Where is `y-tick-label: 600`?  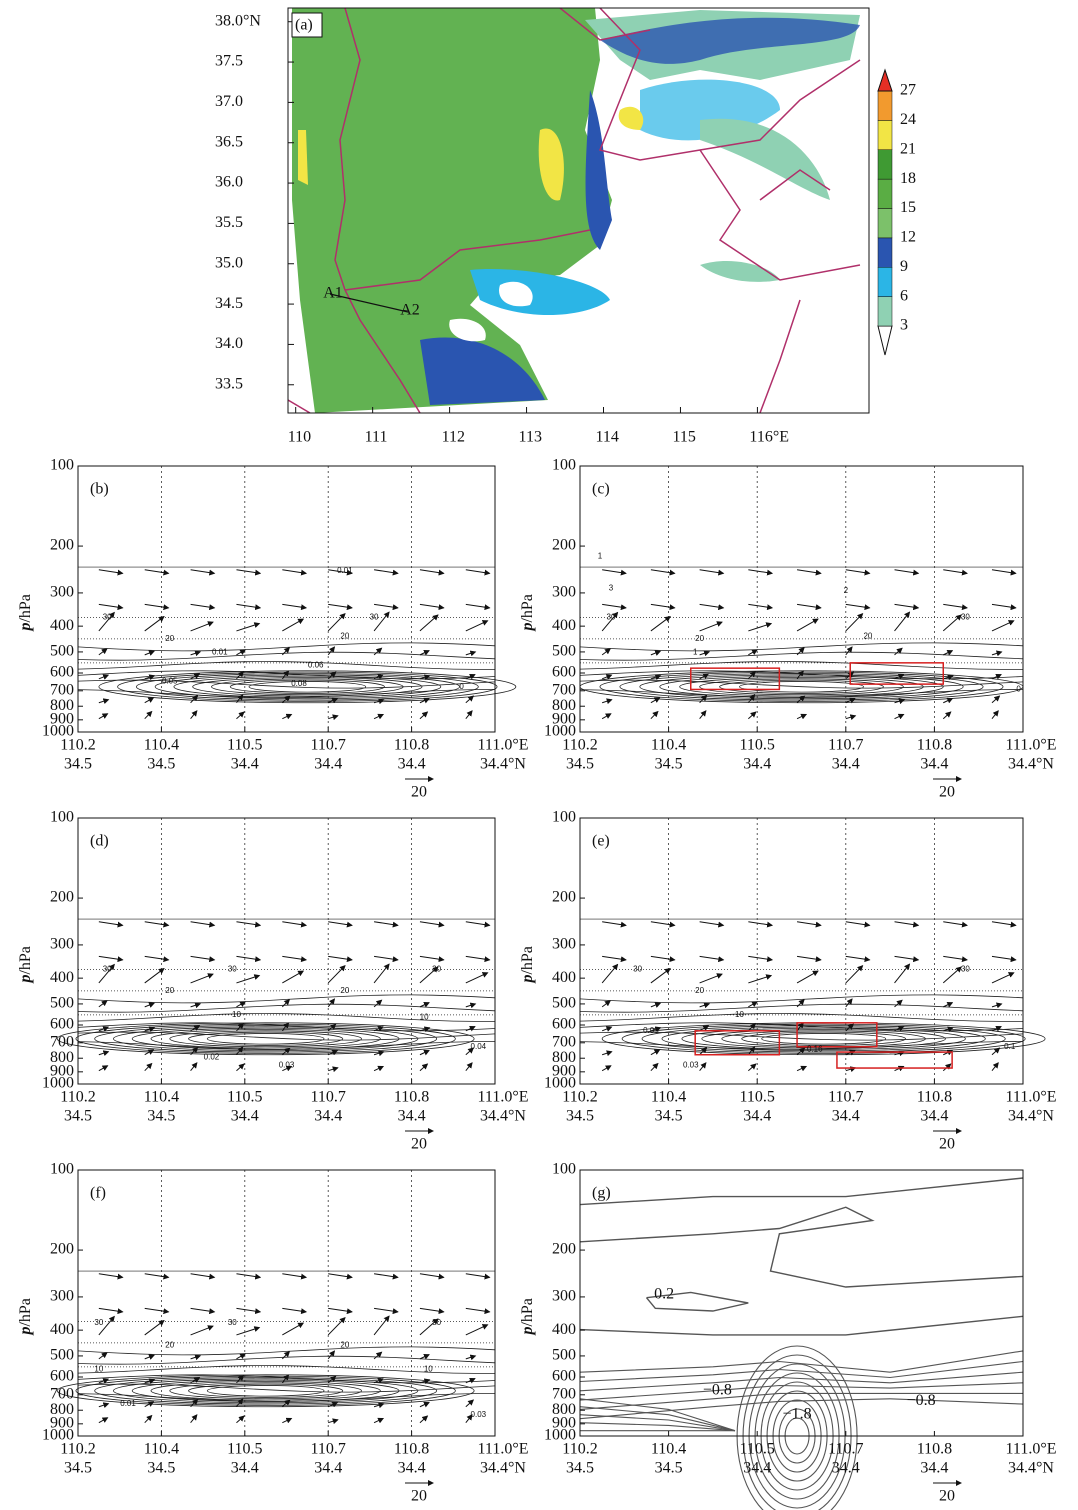 y-tick-label: 600 is located at coordinates (564, 1024).